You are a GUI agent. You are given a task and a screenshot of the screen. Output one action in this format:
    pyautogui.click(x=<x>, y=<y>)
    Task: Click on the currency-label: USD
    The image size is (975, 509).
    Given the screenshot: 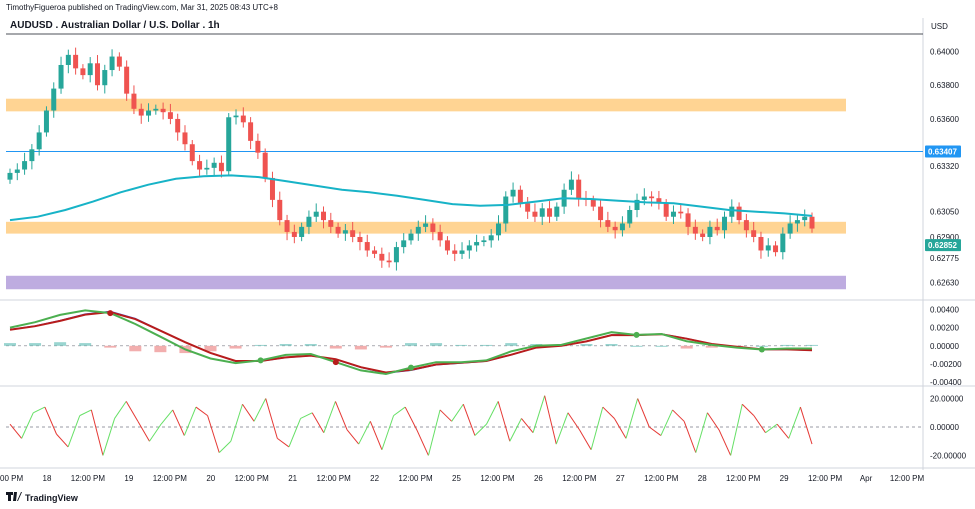 What is the action you would take?
    pyautogui.click(x=939, y=26)
    